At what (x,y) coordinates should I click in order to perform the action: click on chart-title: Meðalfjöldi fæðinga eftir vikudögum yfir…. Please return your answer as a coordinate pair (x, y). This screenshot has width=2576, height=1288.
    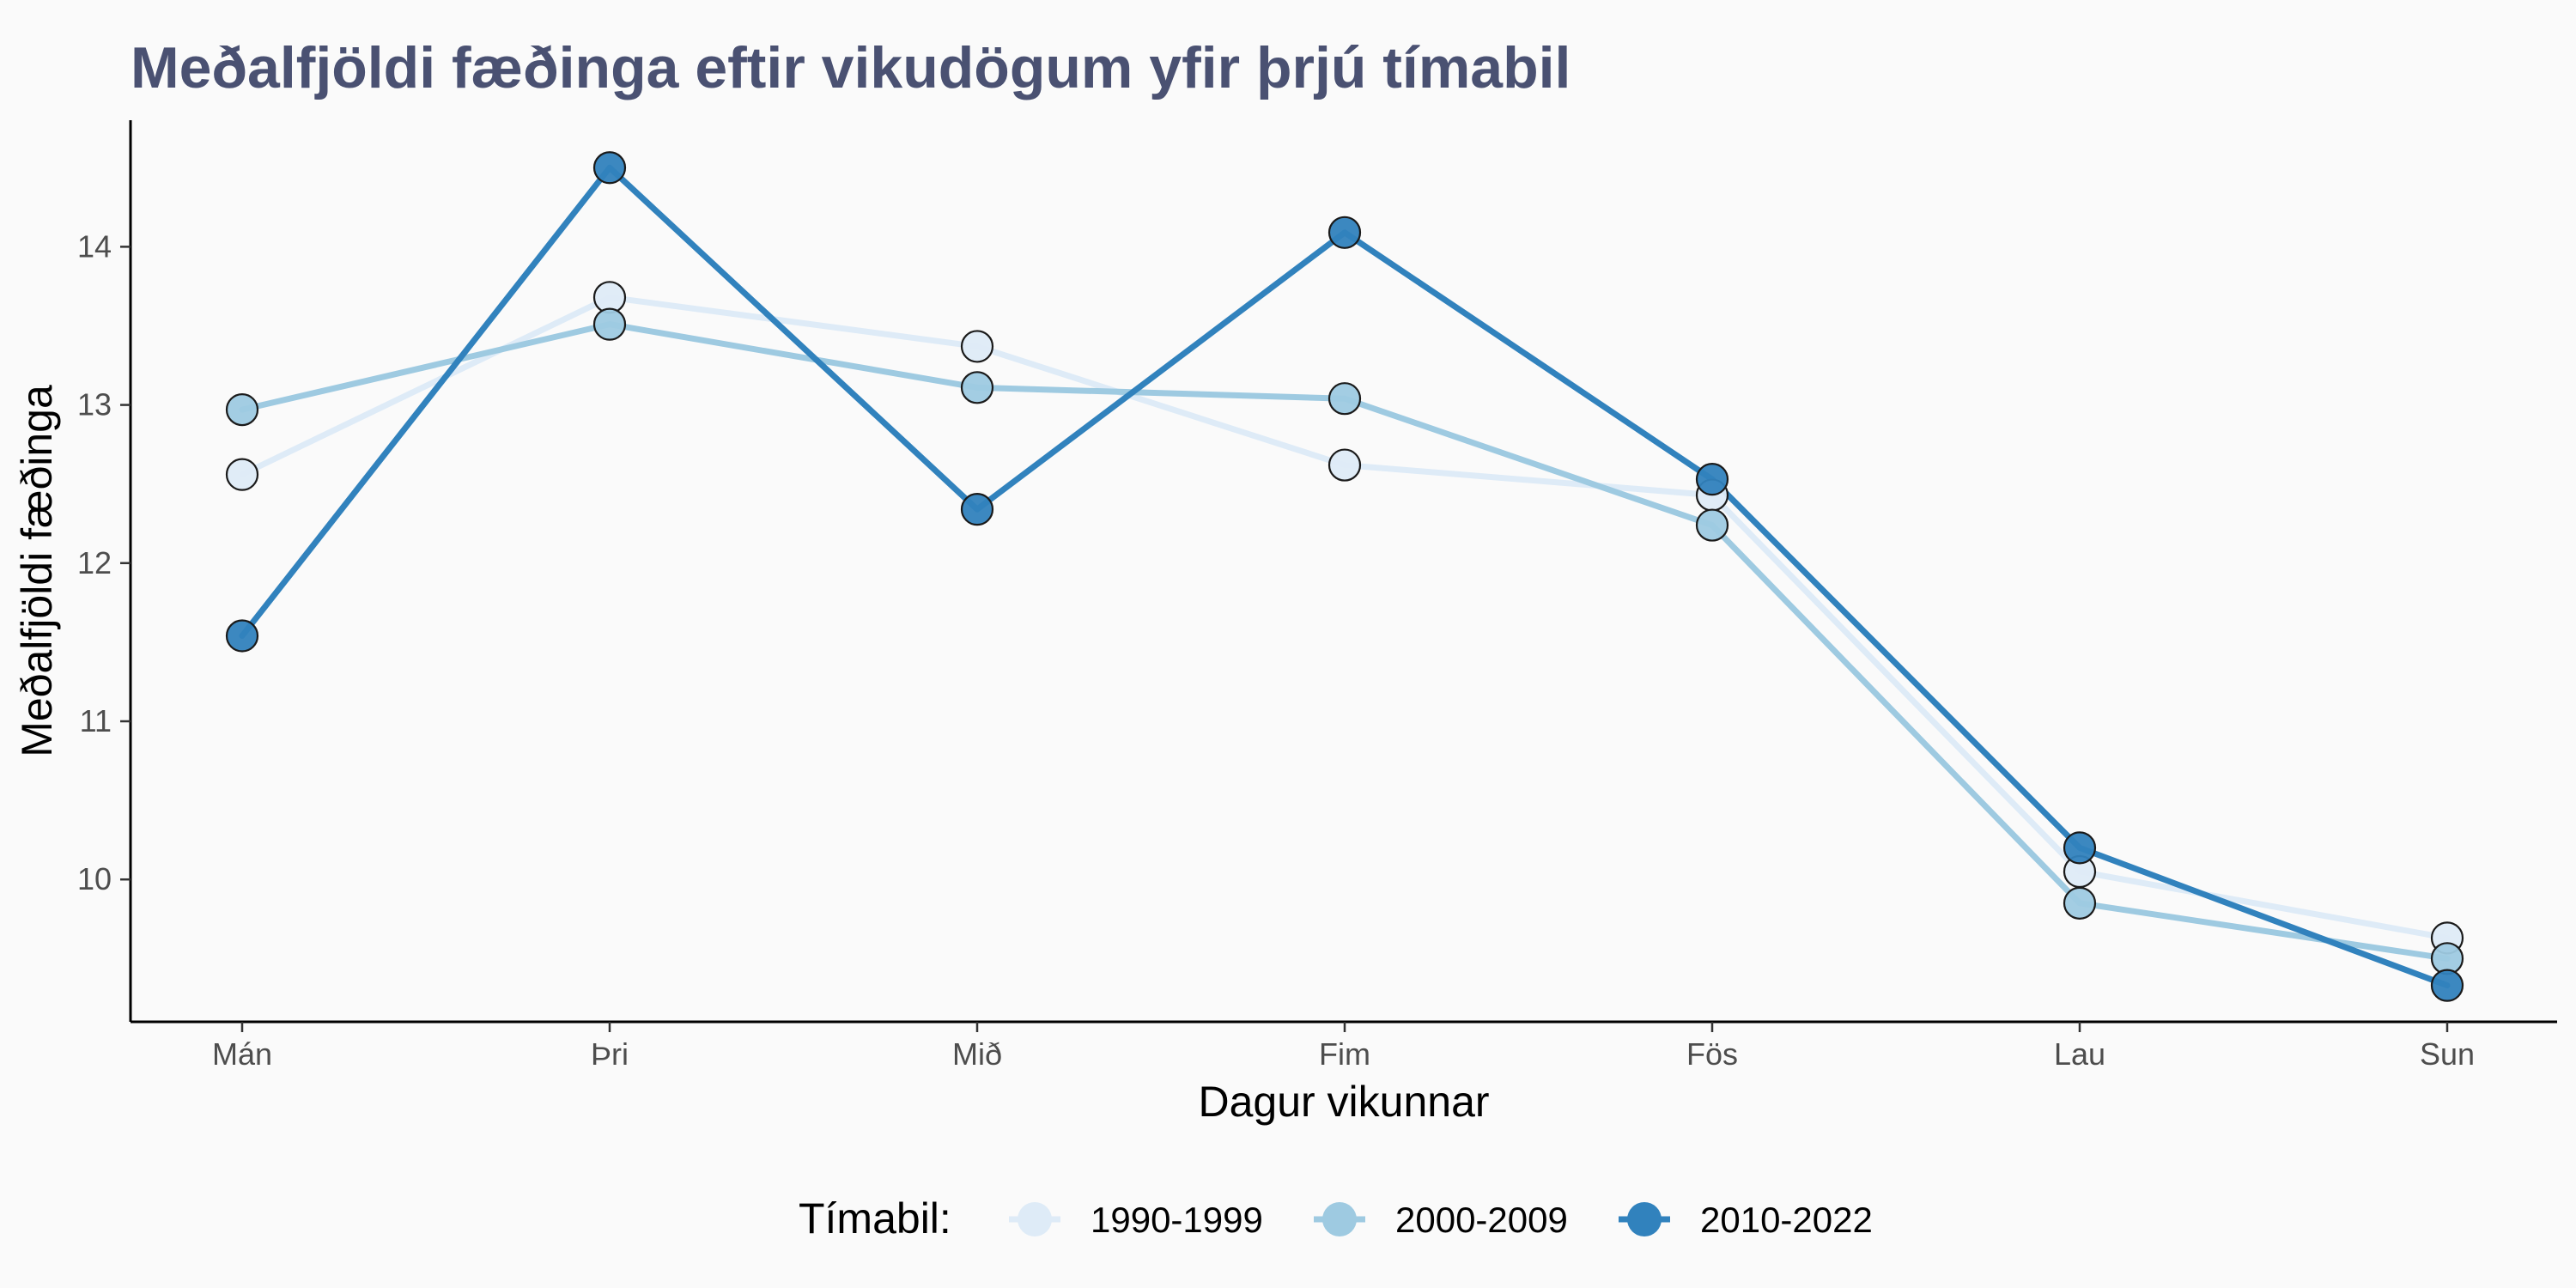
    Looking at the image, I should click on (851, 67).